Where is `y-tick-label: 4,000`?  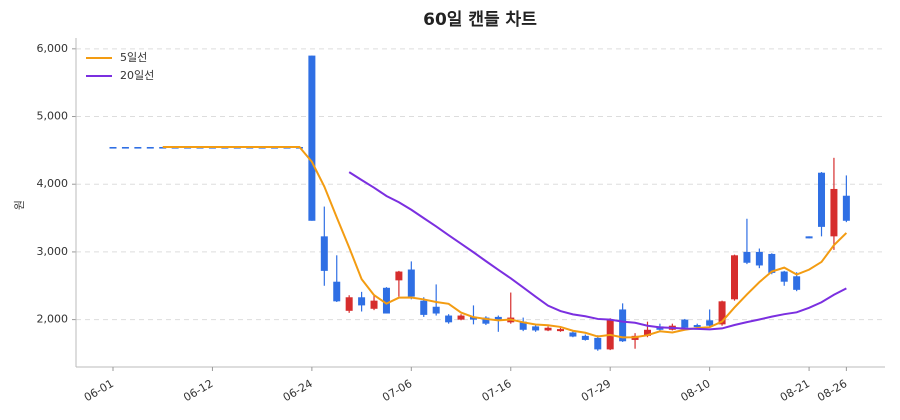
y-tick-label: 4,000 is located at coordinates (53, 183).